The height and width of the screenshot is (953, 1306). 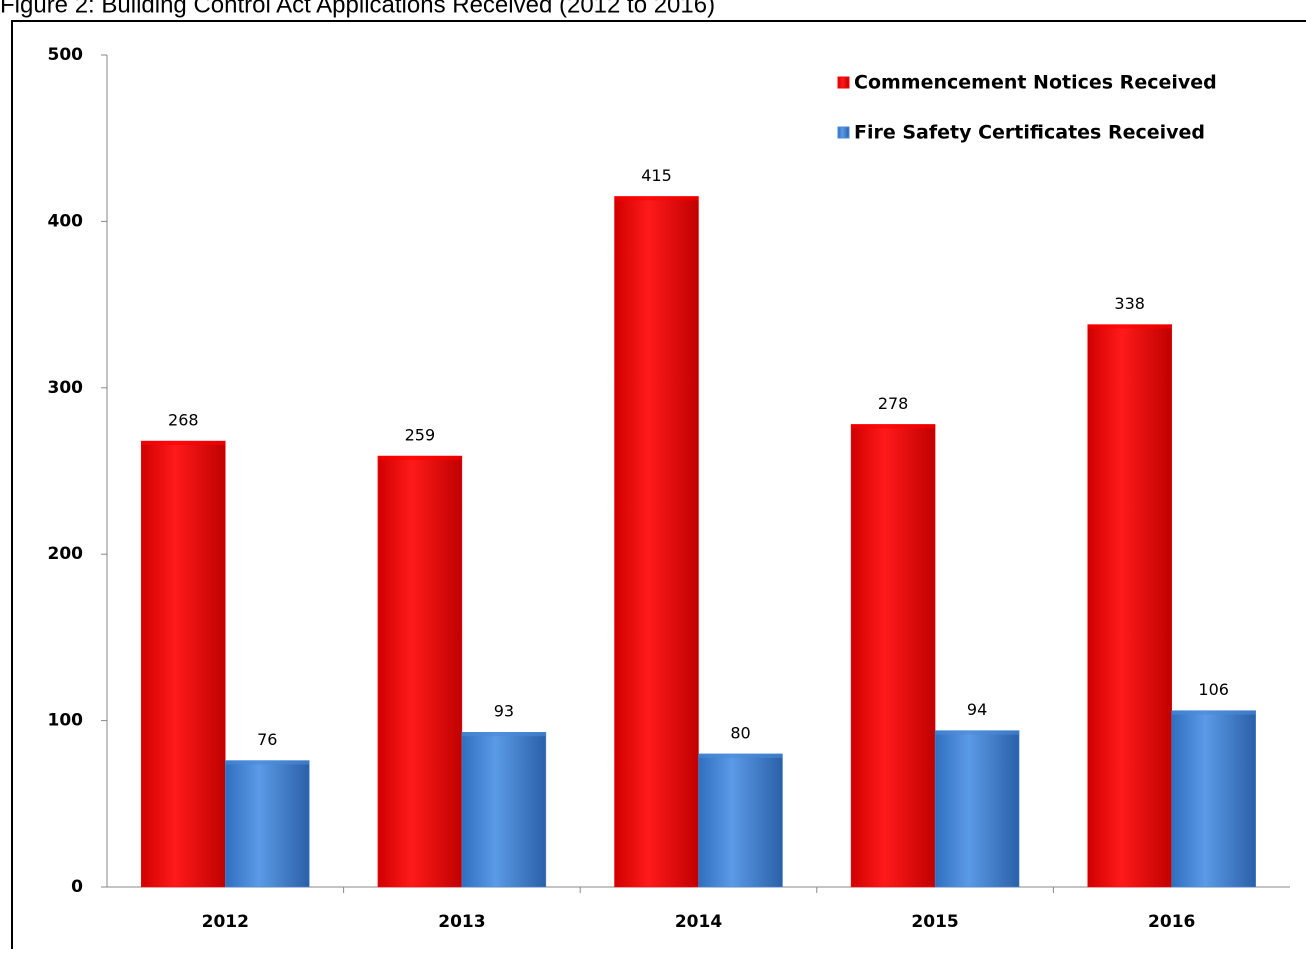 I want to click on value-label: 415, so click(x=656, y=175).